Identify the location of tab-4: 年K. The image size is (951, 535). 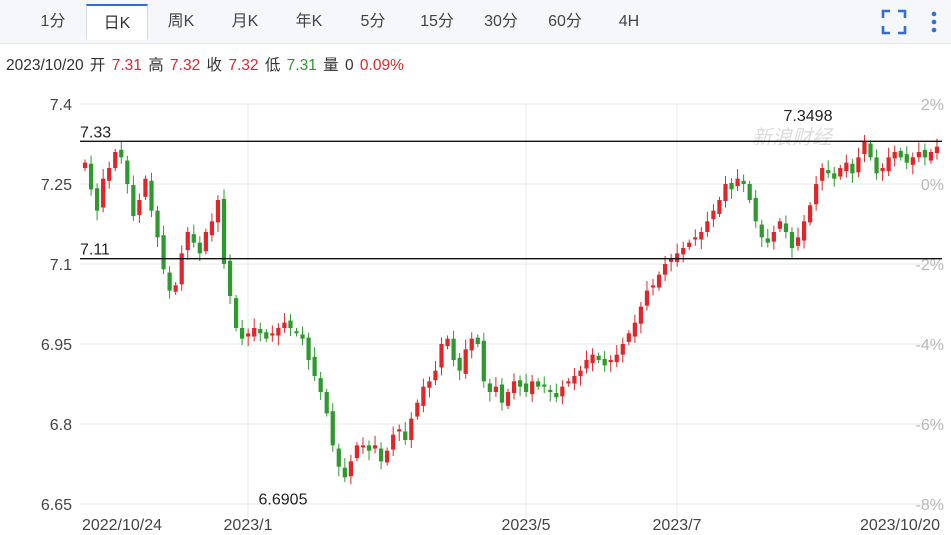
(309, 21).